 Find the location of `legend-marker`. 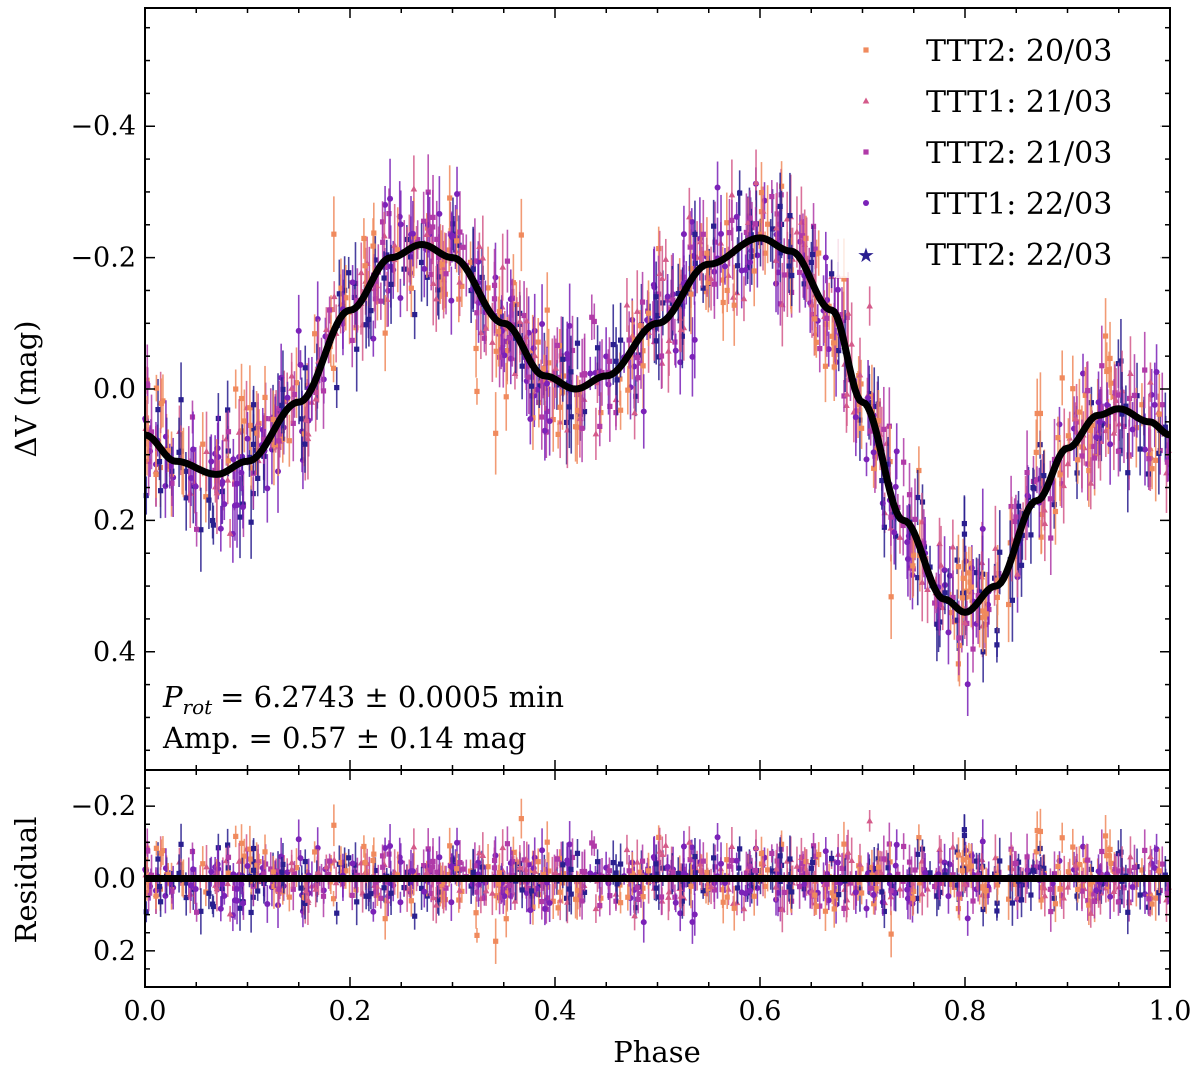

legend-marker is located at coordinates (866, 100).